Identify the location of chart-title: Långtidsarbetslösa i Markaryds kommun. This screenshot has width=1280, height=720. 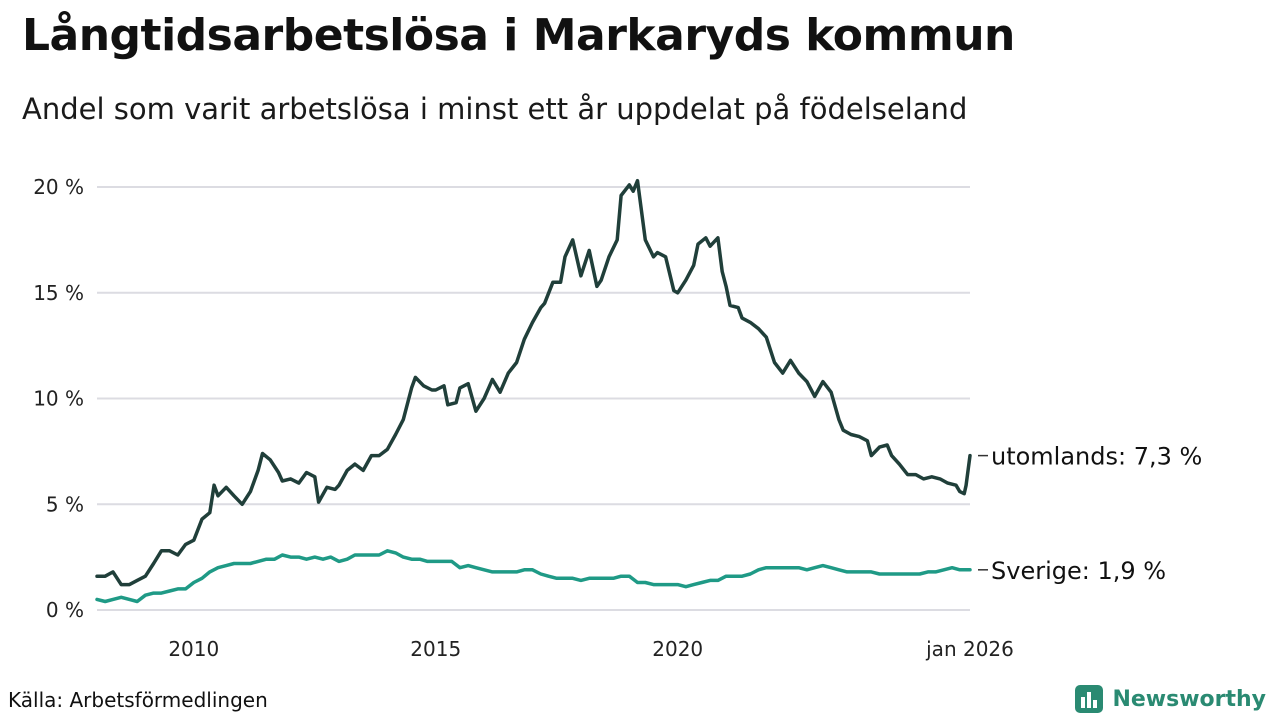
(518, 35).